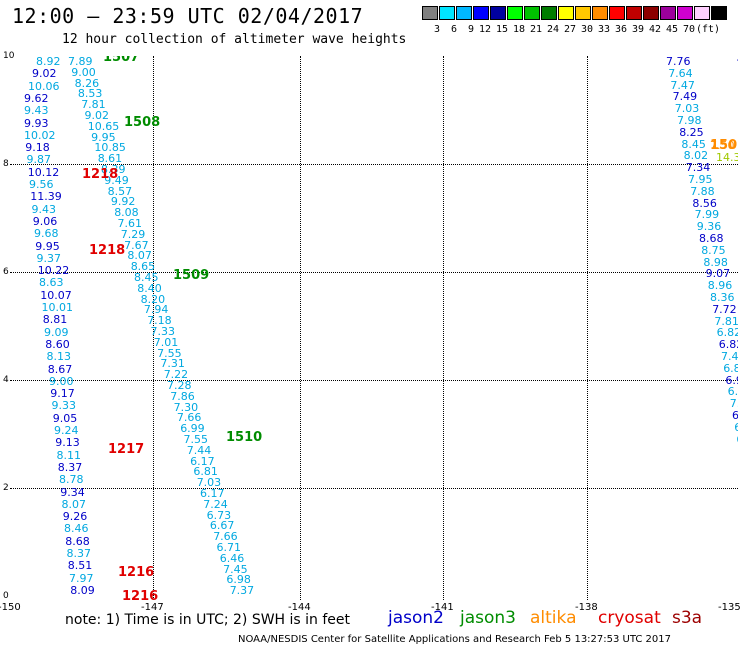  I want to click on swh-value: 8.20, so click(153, 299).